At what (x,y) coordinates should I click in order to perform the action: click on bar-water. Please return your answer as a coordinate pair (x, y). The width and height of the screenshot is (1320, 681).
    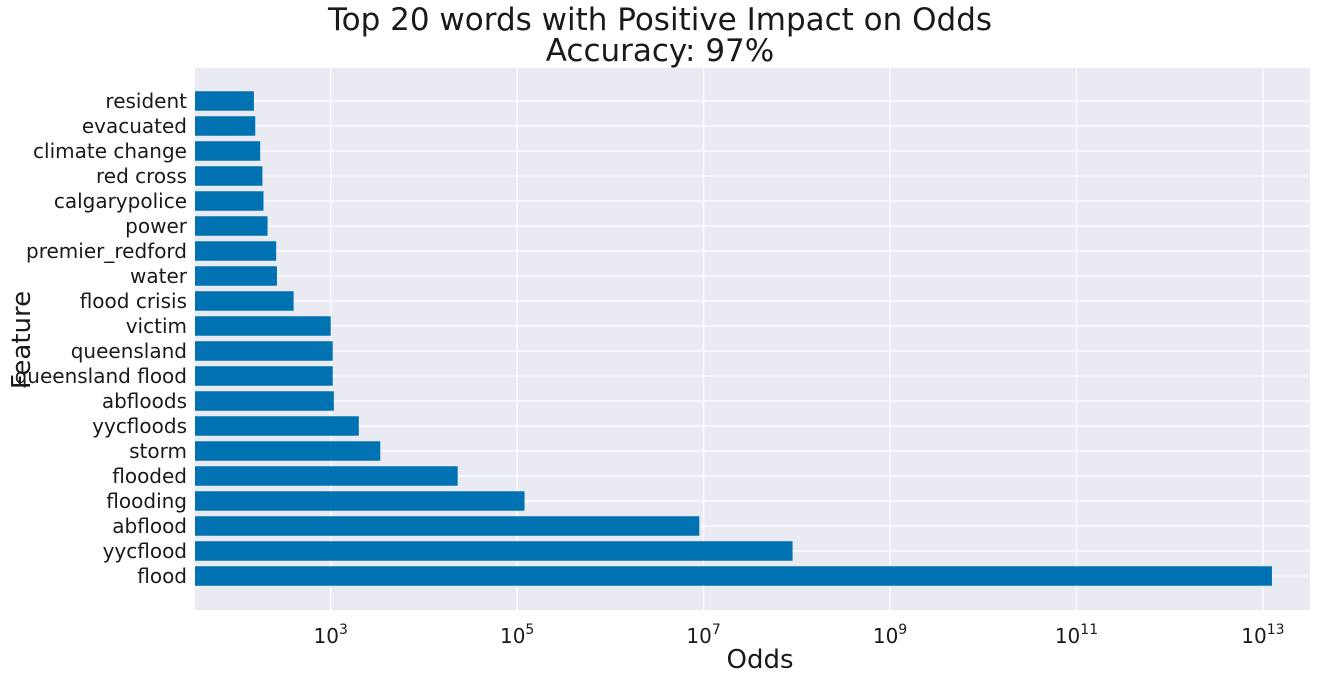
    Looking at the image, I should click on (236, 276).